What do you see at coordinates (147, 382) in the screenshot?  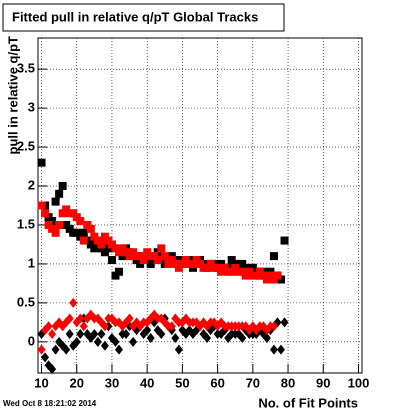 I see `x-tick-label: 40` at bounding box center [147, 382].